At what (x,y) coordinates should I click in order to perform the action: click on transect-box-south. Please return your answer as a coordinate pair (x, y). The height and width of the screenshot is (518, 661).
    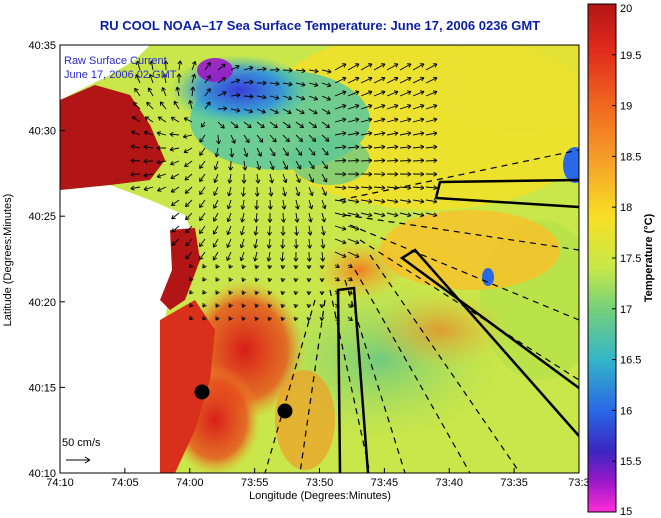
    Looking at the image, I should click on (353, 379).